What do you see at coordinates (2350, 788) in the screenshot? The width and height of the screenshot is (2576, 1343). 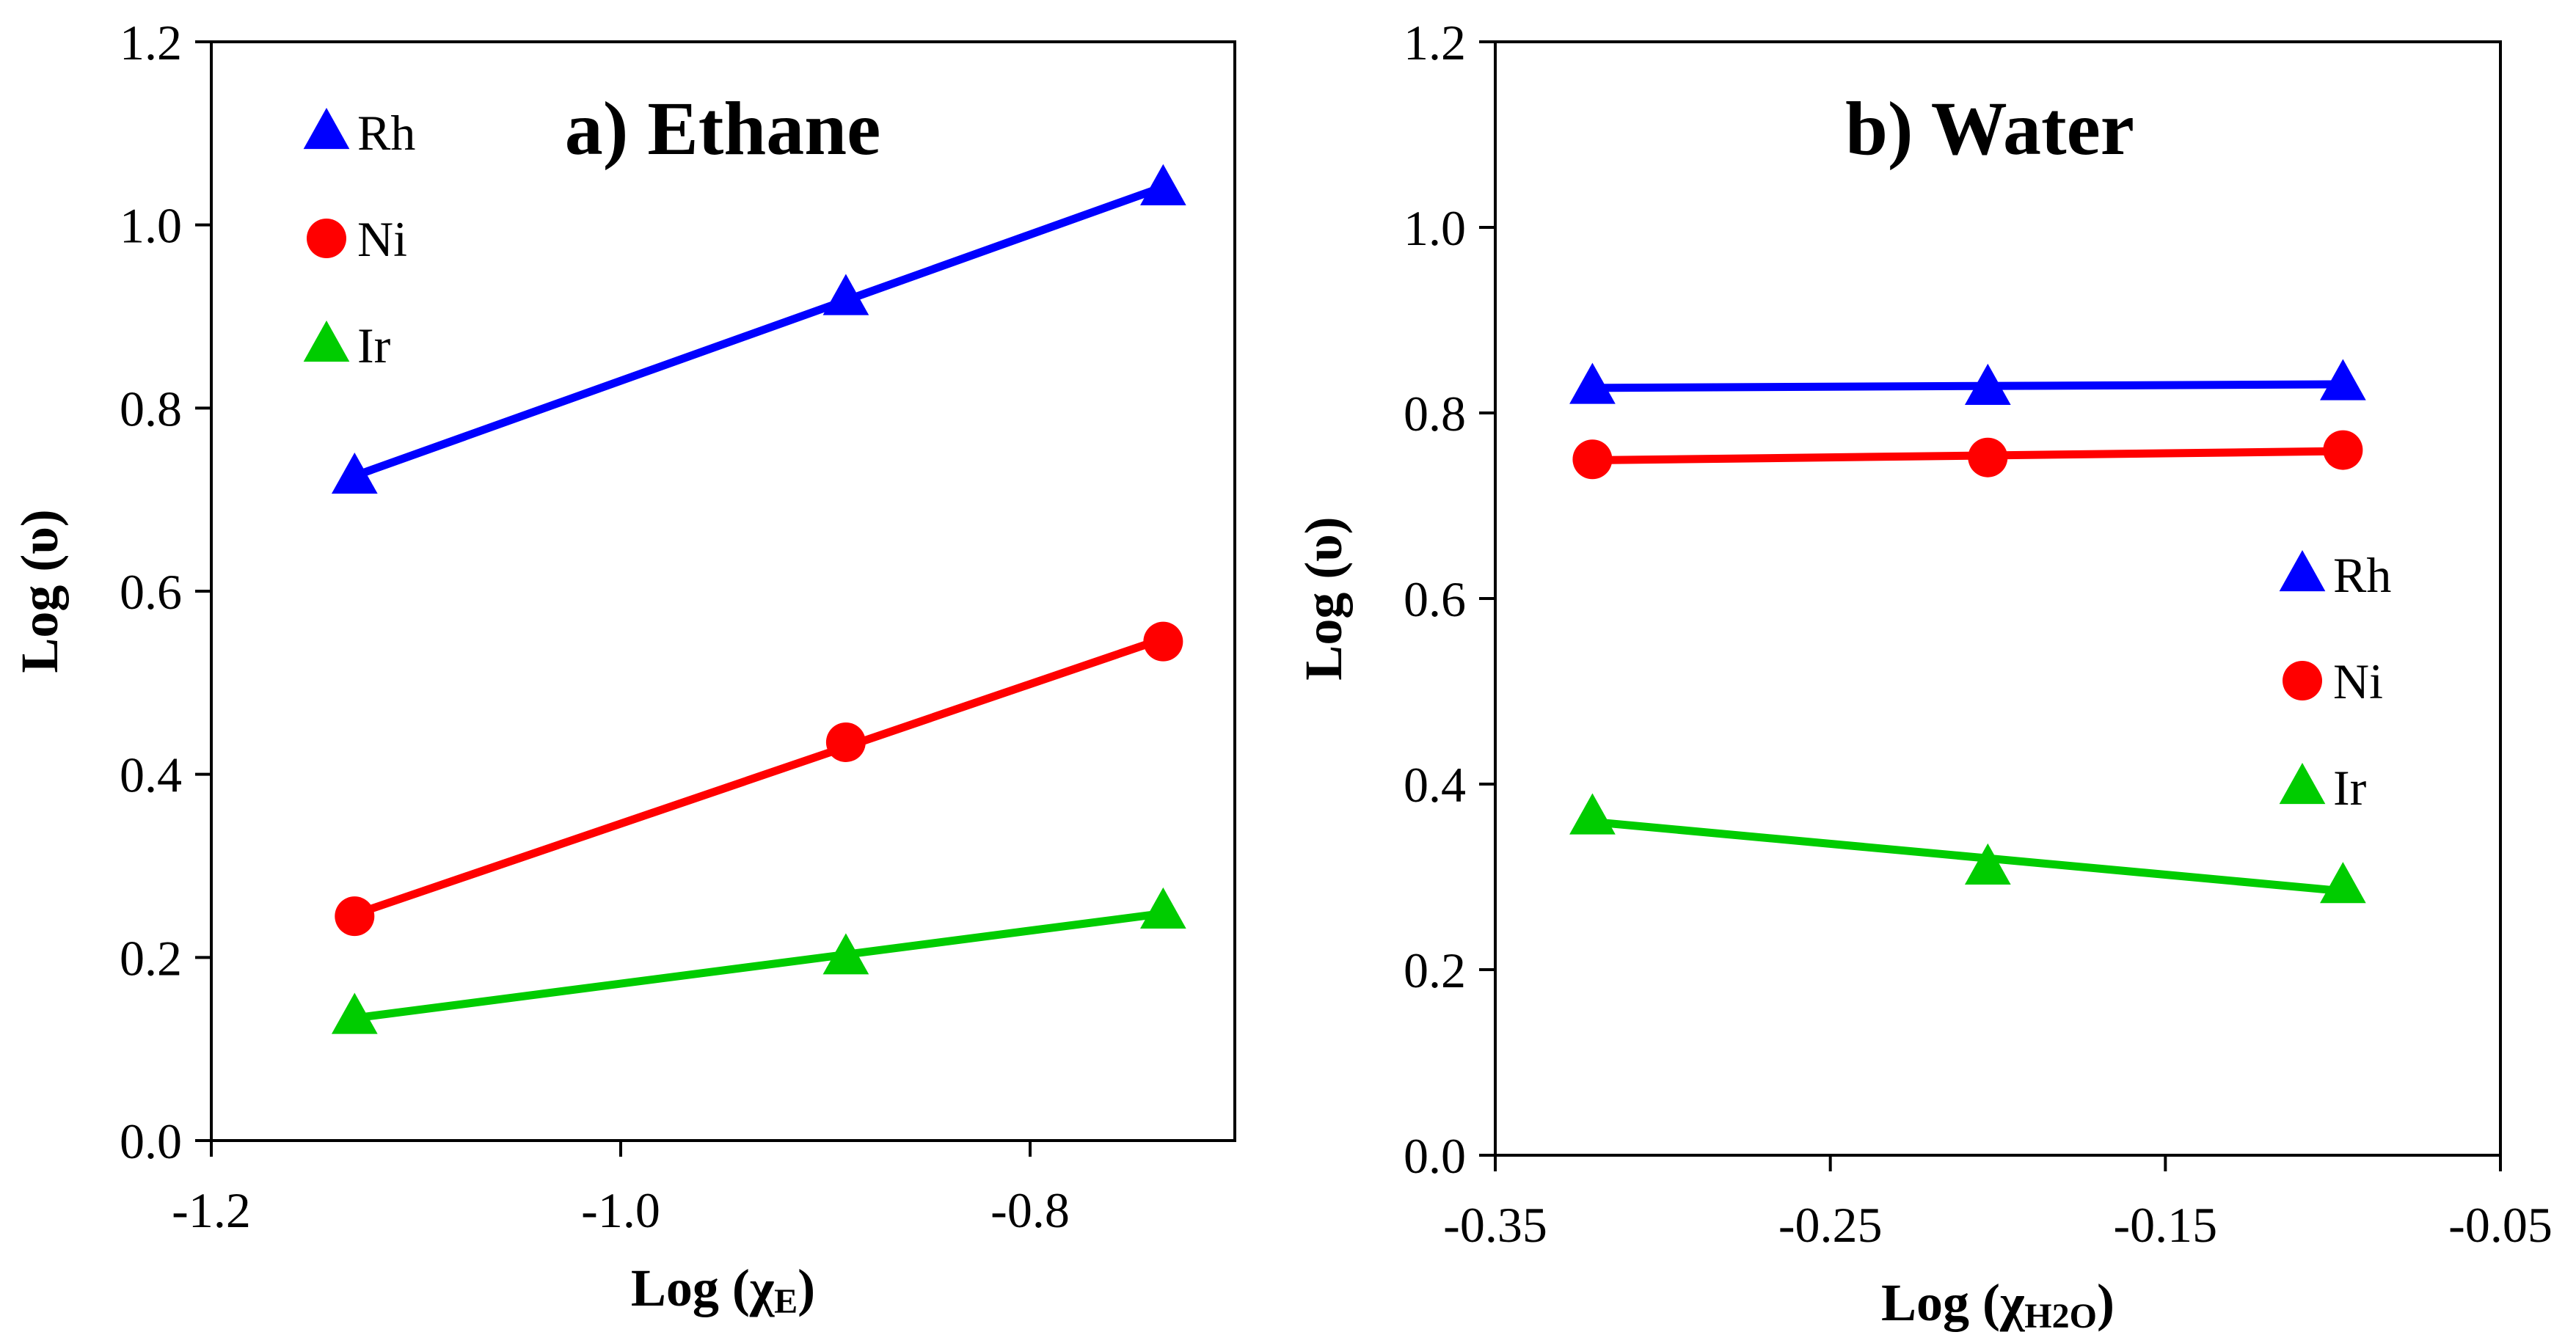 I see `chart1-legend-ir-label: Ir` at bounding box center [2350, 788].